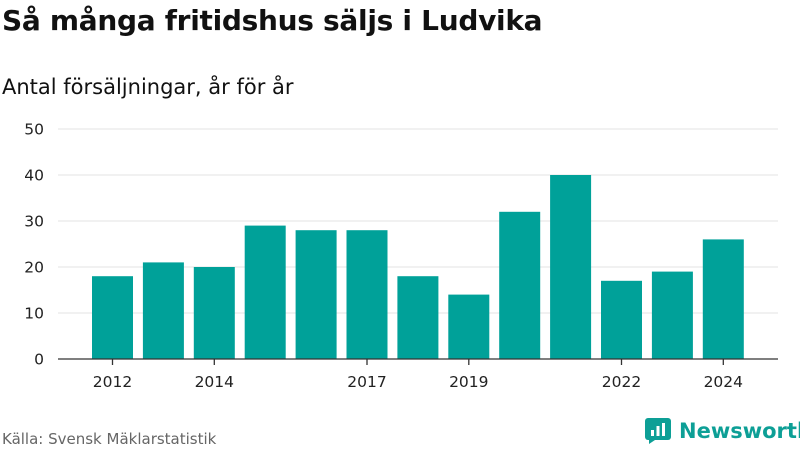 This screenshot has height=450, width=800. Describe the element at coordinates (39, 360) in the screenshot. I see `y-tick-label: 0` at that location.